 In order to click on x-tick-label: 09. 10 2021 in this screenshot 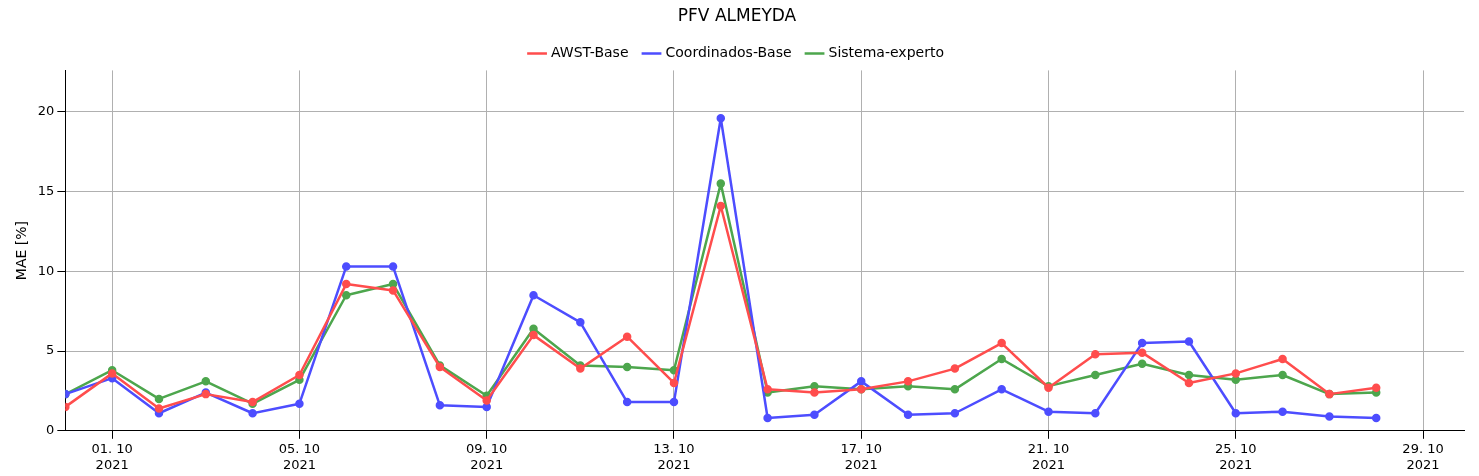, I will do `click(487, 456)`.